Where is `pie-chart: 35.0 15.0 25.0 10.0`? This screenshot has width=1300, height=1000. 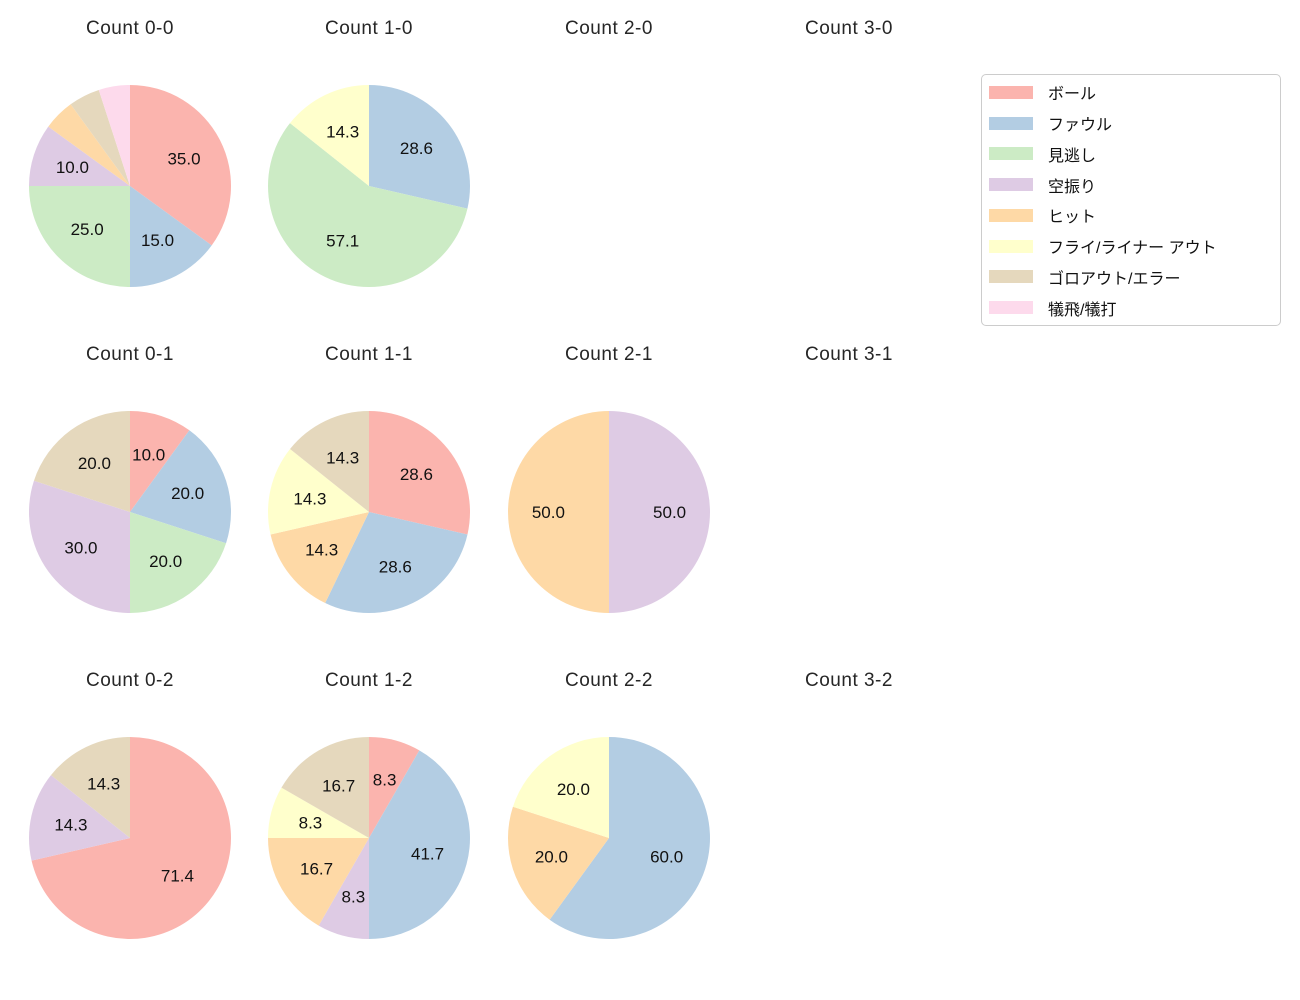
pie-chart: 35.0 15.0 25.0 10.0 is located at coordinates (130, 186).